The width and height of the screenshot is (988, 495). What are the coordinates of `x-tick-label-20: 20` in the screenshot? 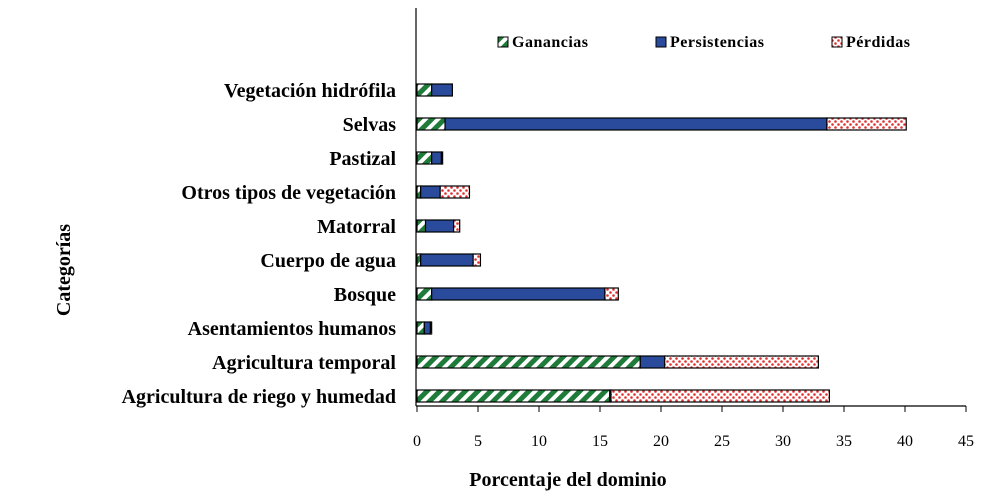 It's located at (661, 441).